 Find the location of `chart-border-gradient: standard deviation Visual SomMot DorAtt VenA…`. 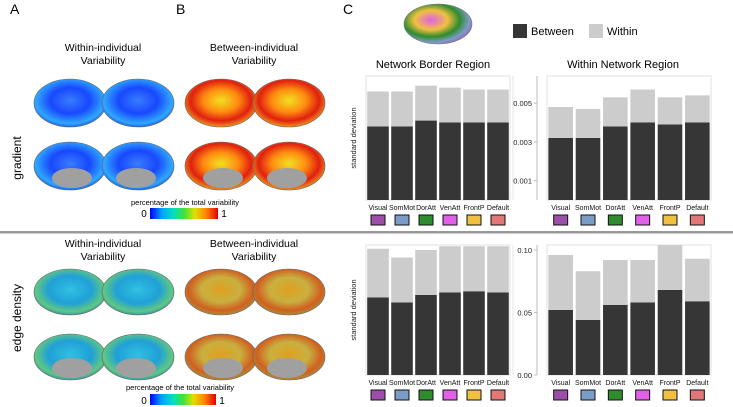

chart-border-gradient: standard deviation Visual SomMot DorAtt VenA… is located at coordinates (431, 150).